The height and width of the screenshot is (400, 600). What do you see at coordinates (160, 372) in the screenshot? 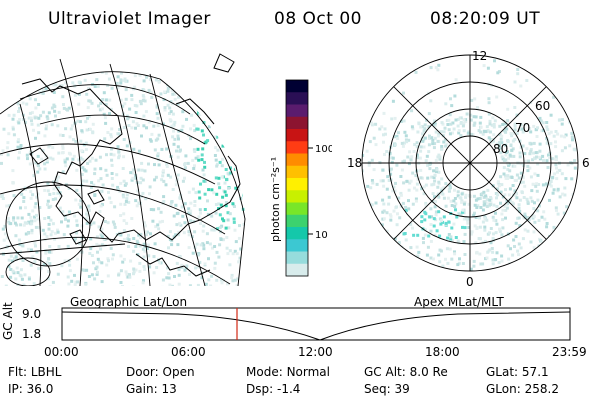
I see `info-door: Door: Open` at bounding box center [160, 372].